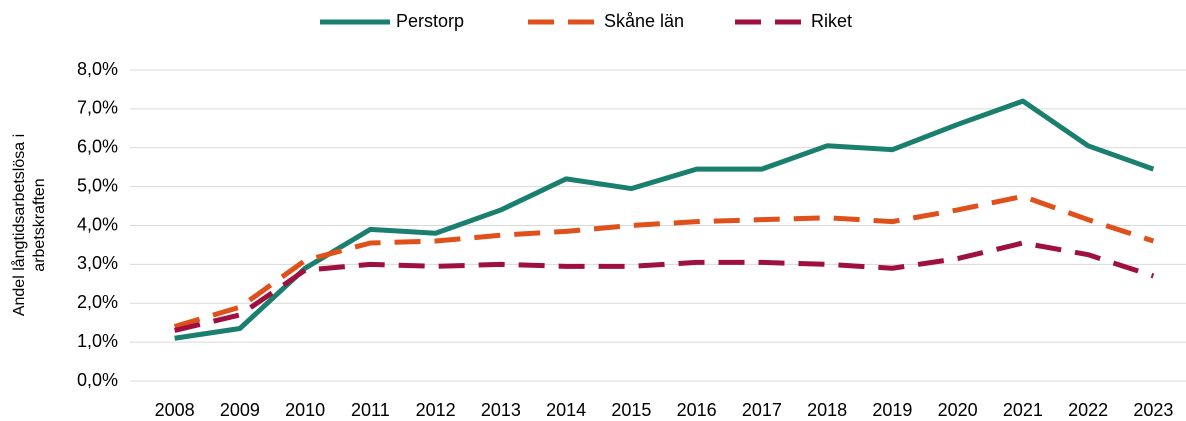 Image resolution: width=1186 pixels, height=421 pixels. What do you see at coordinates (240, 410) in the screenshot?
I see `x-tick-label: 2009` at bounding box center [240, 410].